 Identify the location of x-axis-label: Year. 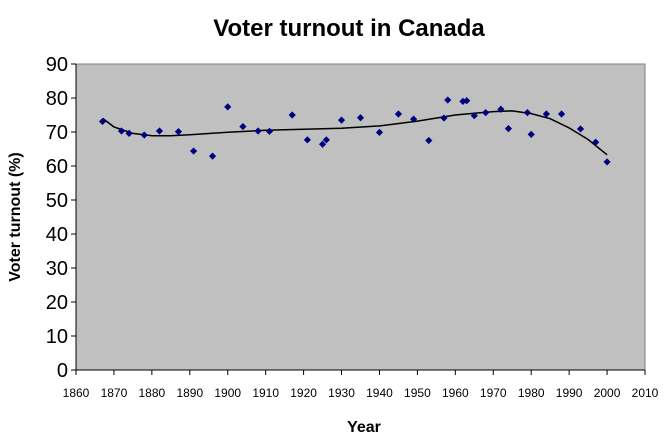
(364, 427).